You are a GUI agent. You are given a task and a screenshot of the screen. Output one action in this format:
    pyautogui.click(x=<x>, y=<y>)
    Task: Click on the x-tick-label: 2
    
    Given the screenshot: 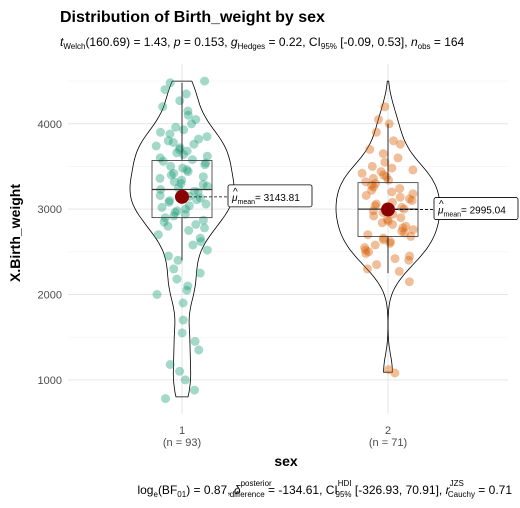 What is the action you would take?
    pyautogui.click(x=388, y=431)
    